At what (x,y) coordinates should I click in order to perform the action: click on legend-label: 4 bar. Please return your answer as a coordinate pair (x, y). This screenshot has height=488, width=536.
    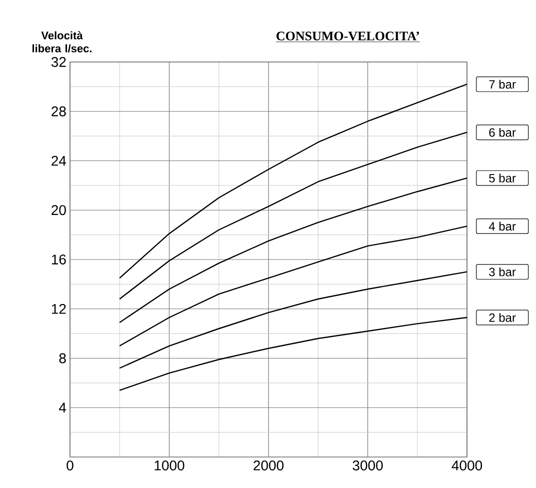
    Looking at the image, I should click on (502, 226).